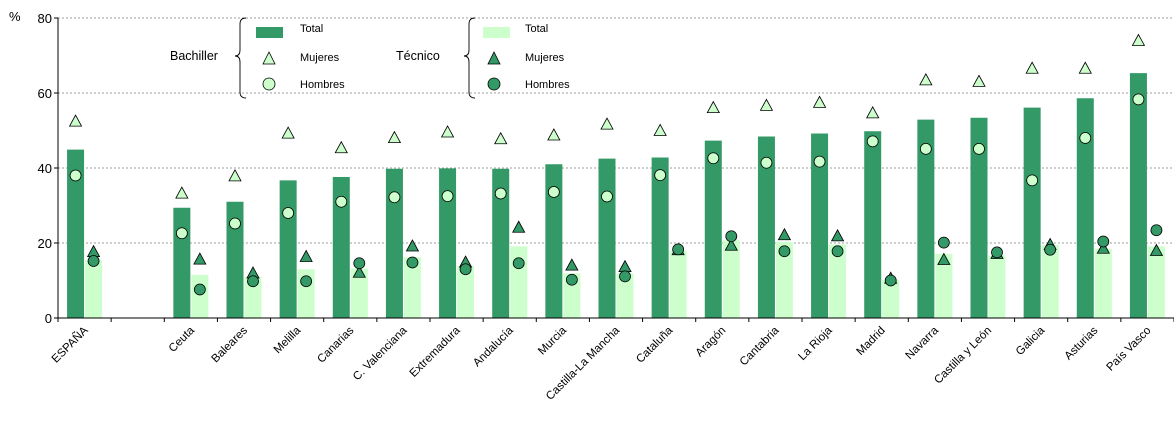  What do you see at coordinates (815, 343) in the screenshot?
I see `x-tick-label-la-rioja: La Rioja` at bounding box center [815, 343].